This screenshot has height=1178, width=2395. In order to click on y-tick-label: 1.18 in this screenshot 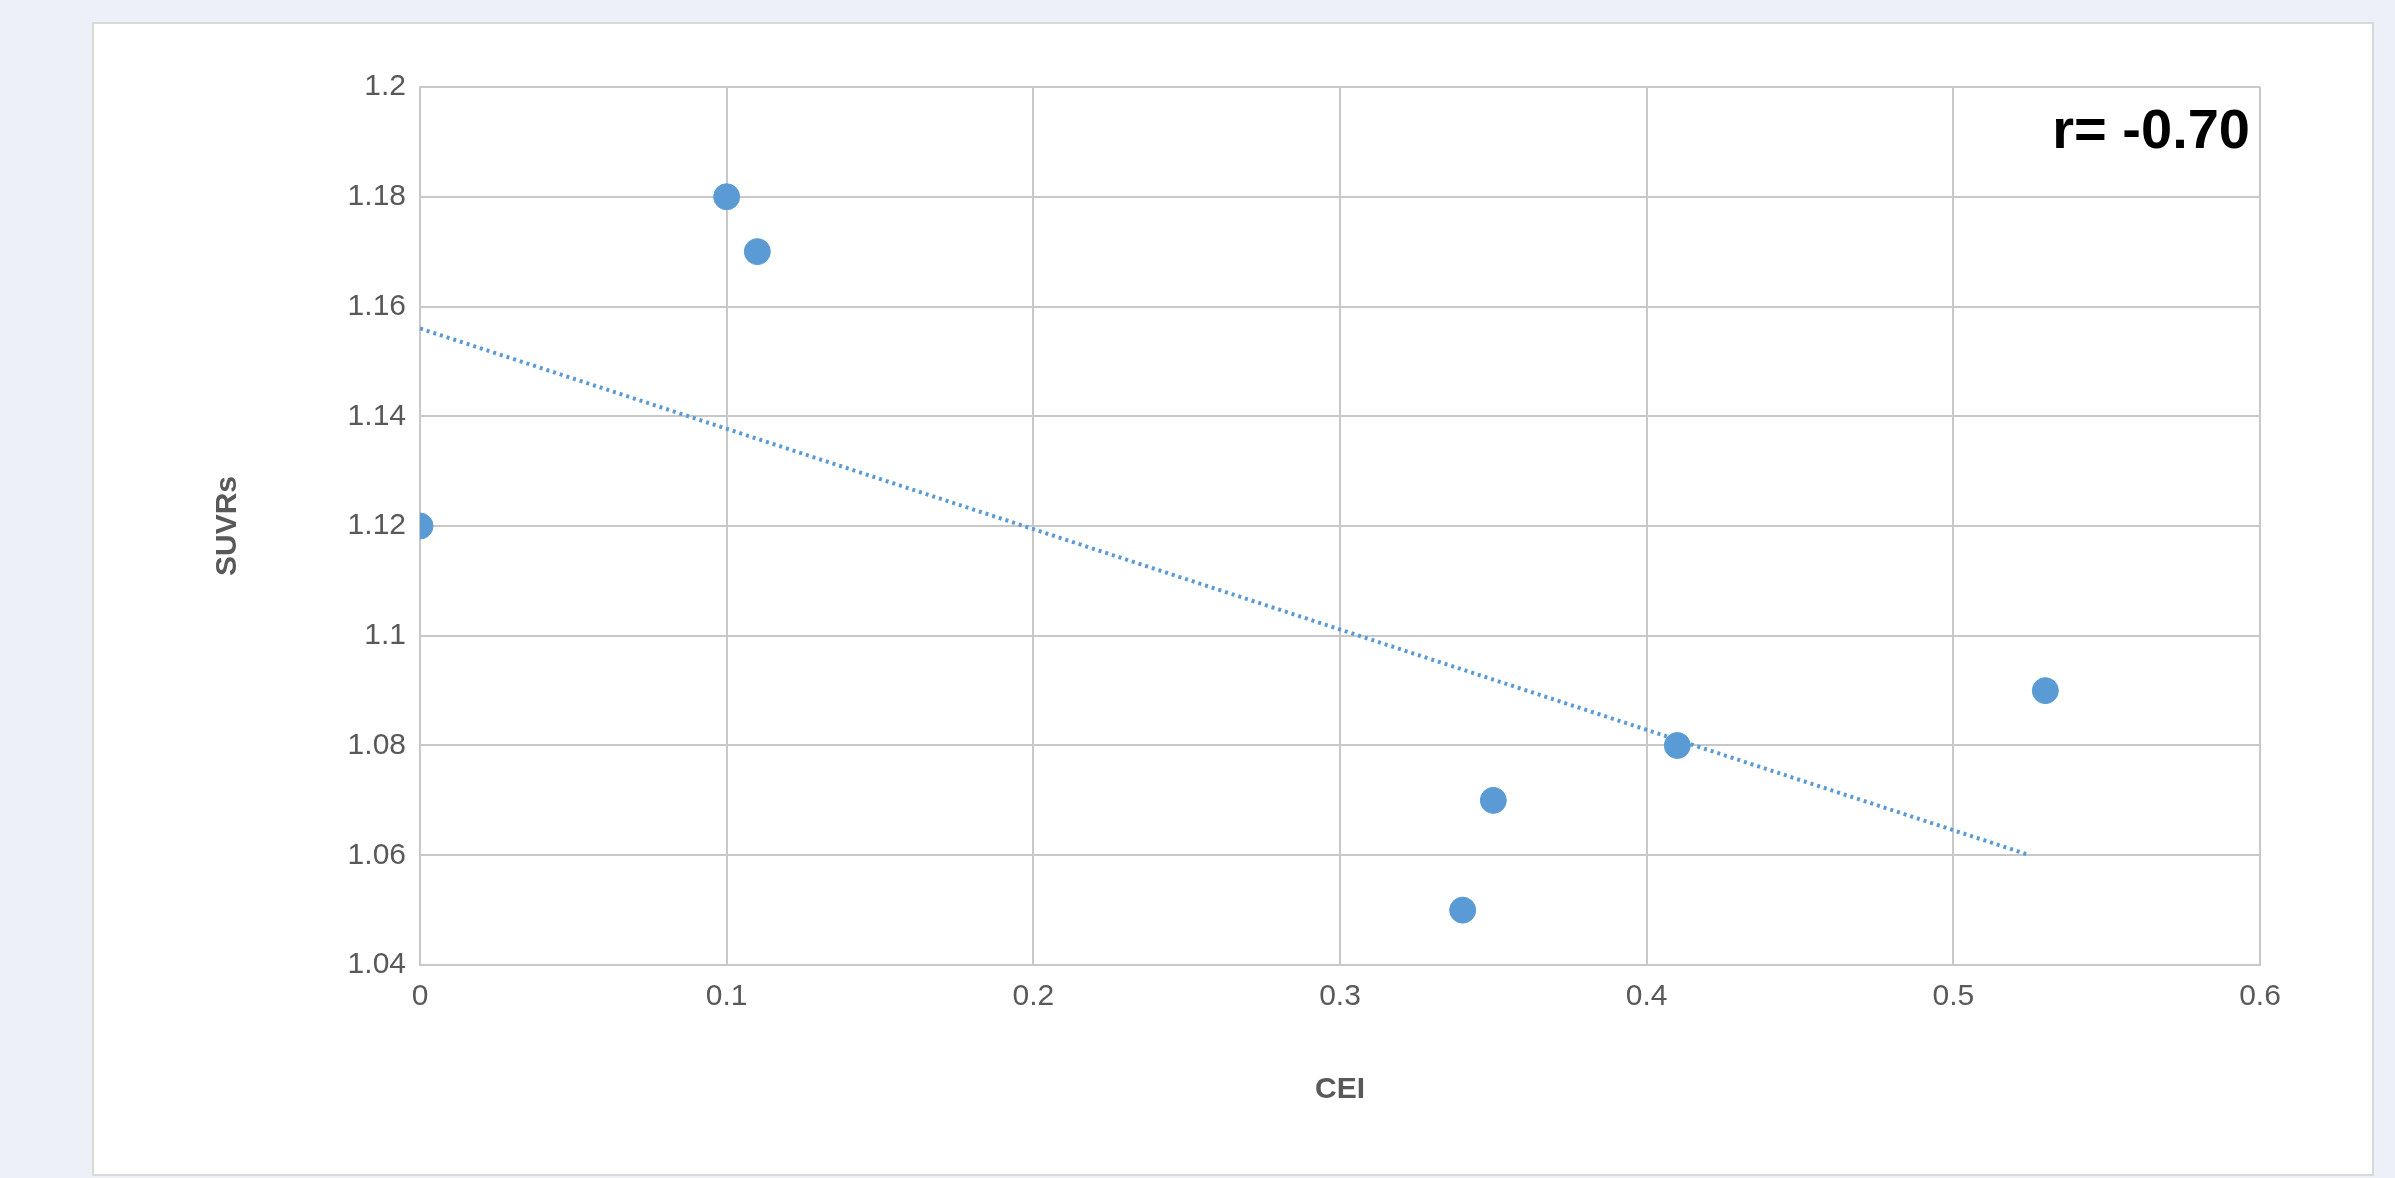, I will do `click(376, 195)`.